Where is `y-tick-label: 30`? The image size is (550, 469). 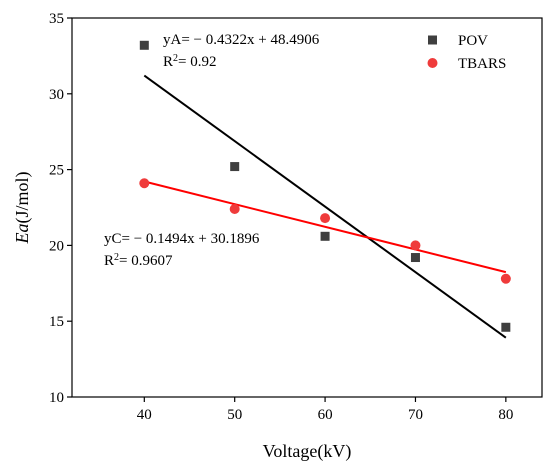
y-tick-label: 30 is located at coordinates (56, 95).